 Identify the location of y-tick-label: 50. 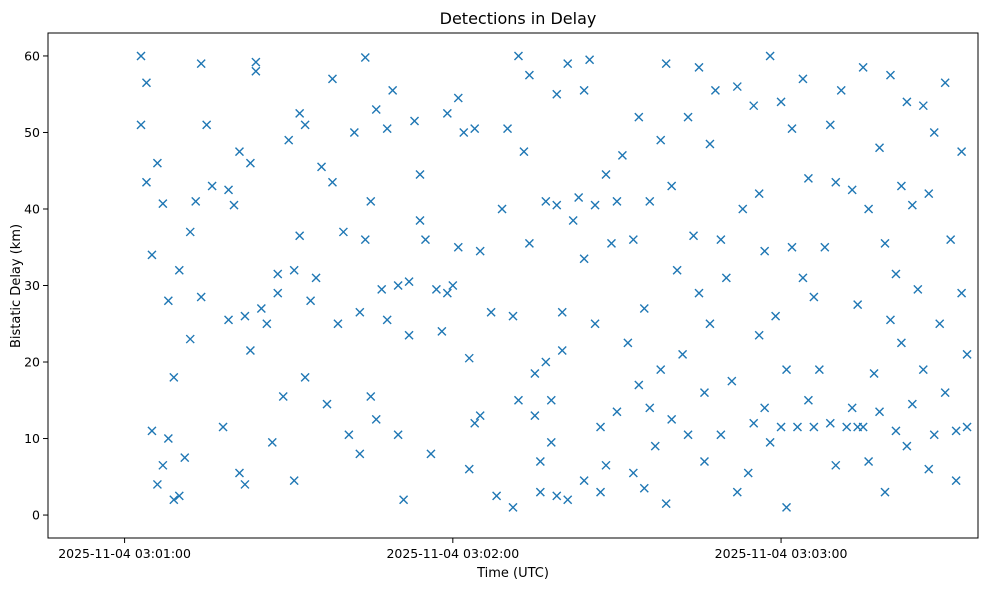
(32, 132).